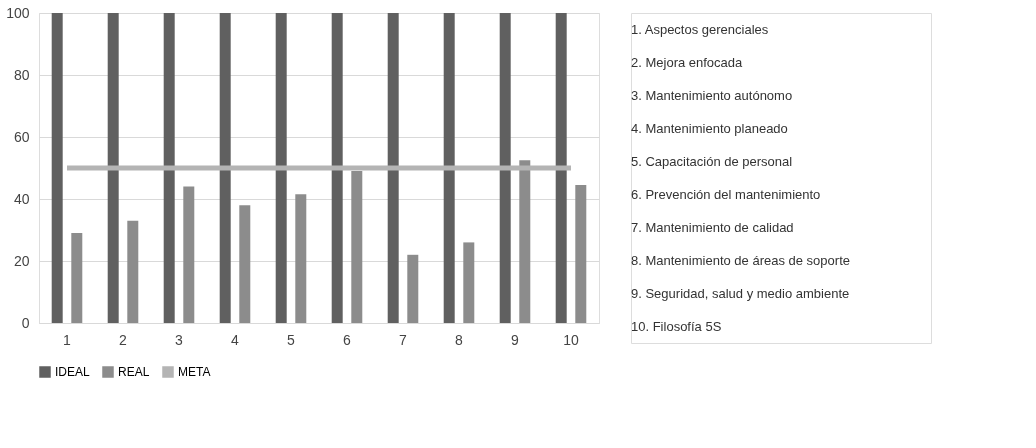 The width and height of the screenshot is (1036, 448). What do you see at coordinates (123, 339) in the screenshot?
I see `x-tick-label: 2` at bounding box center [123, 339].